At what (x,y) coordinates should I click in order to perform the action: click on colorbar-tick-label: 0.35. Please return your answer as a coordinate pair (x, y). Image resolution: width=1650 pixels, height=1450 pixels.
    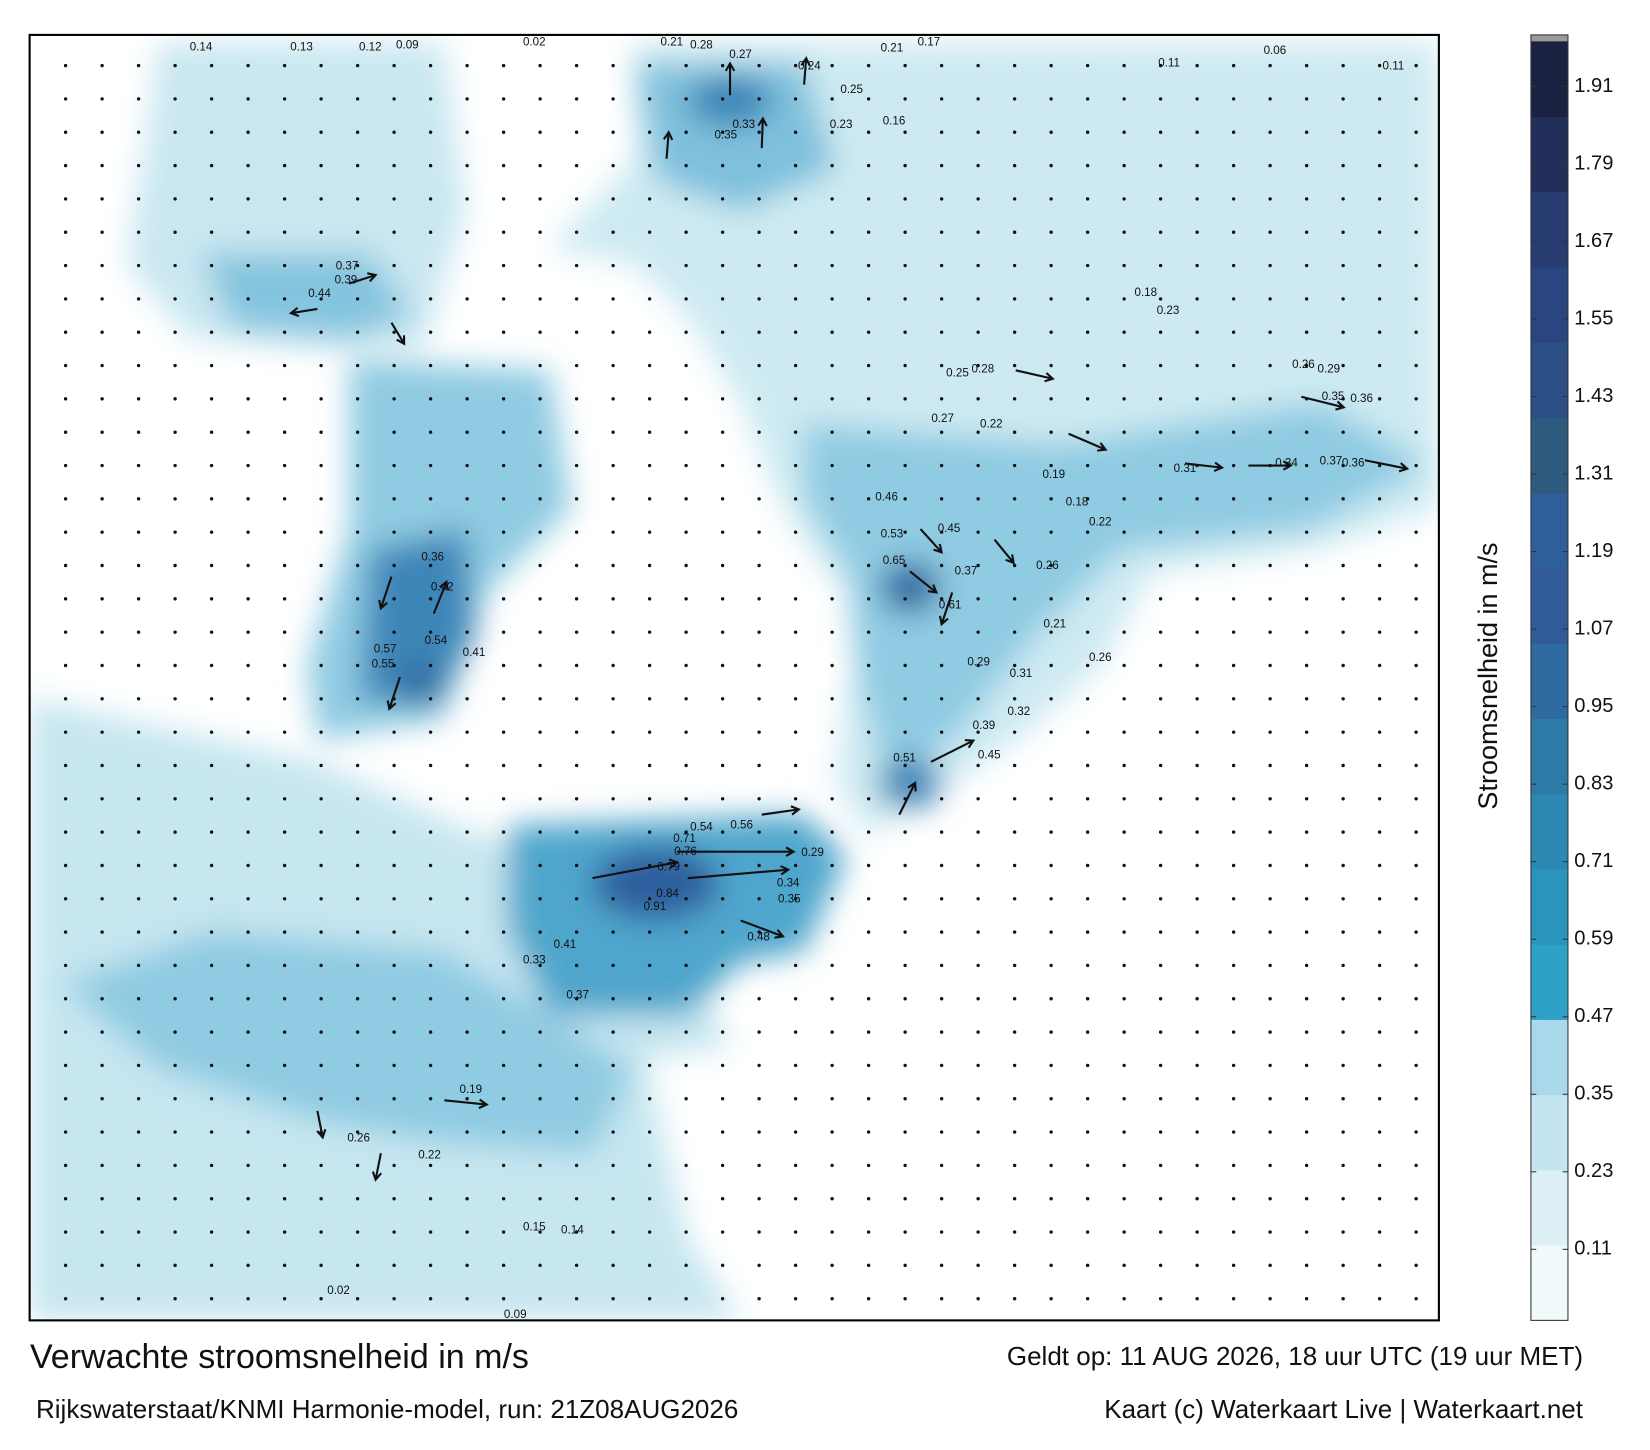
    Looking at the image, I should click on (1593, 1094).